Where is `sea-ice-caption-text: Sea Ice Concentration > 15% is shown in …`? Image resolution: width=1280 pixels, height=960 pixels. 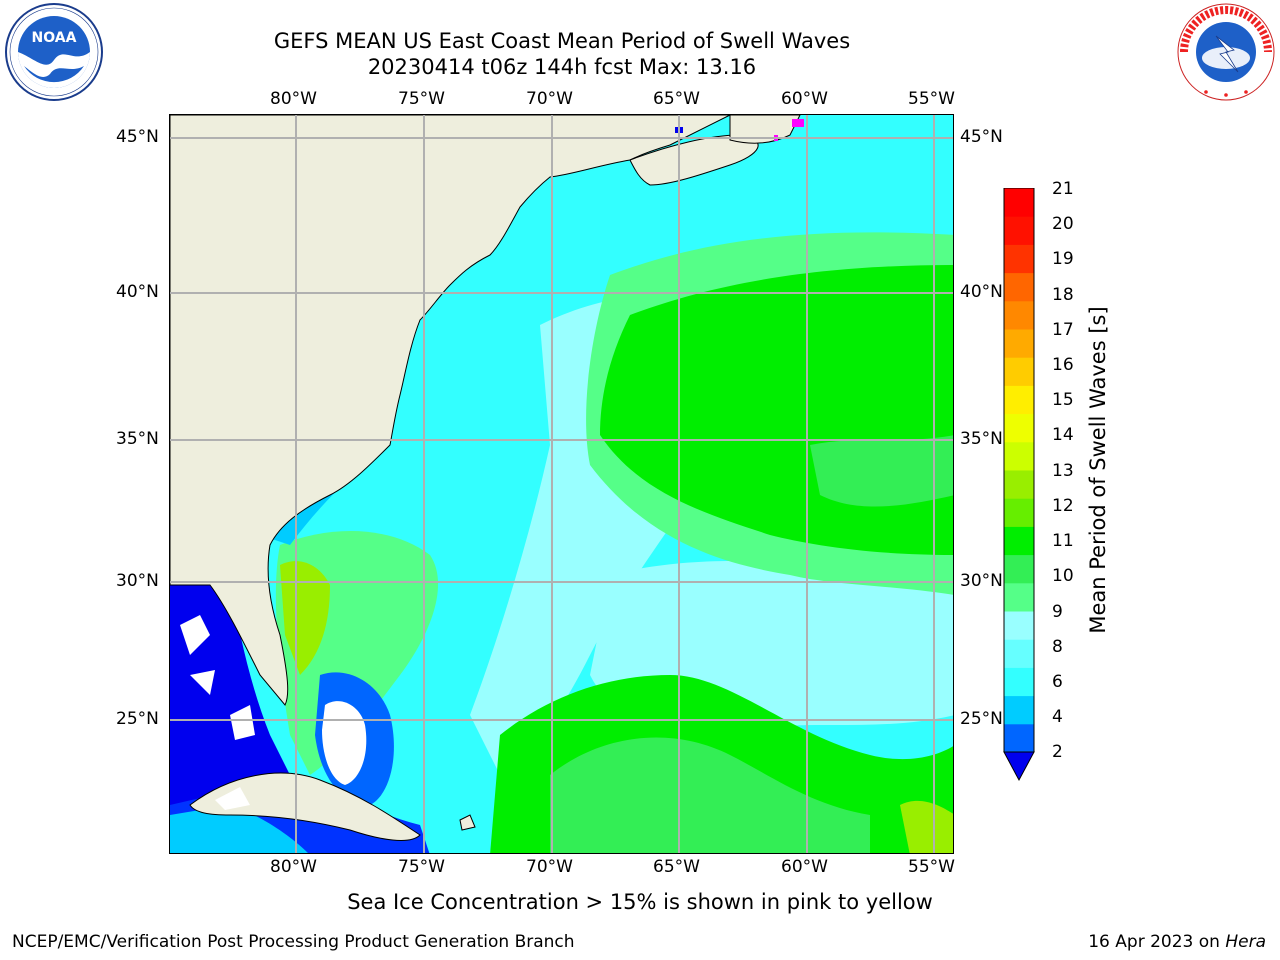 sea-ice-caption-text: Sea Ice Concentration > 15% is shown in … is located at coordinates (640, 902).